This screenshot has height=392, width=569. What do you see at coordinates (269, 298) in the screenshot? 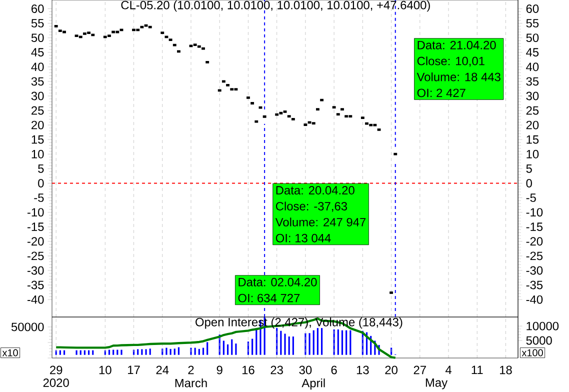
I see `annotation: OI: 634 727` at bounding box center [269, 298].